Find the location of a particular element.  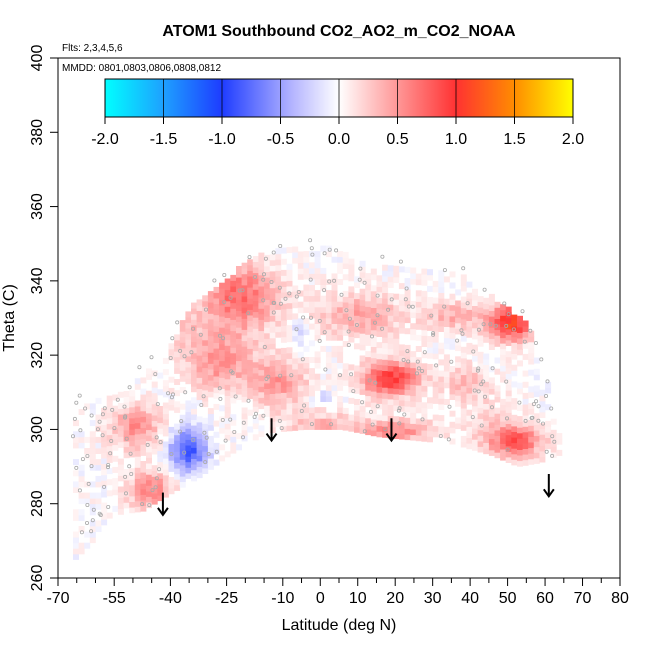

chart-title: ATOM1 Southbound CO2_AO2_m_CO2_NOAA is located at coordinates (339, 31).